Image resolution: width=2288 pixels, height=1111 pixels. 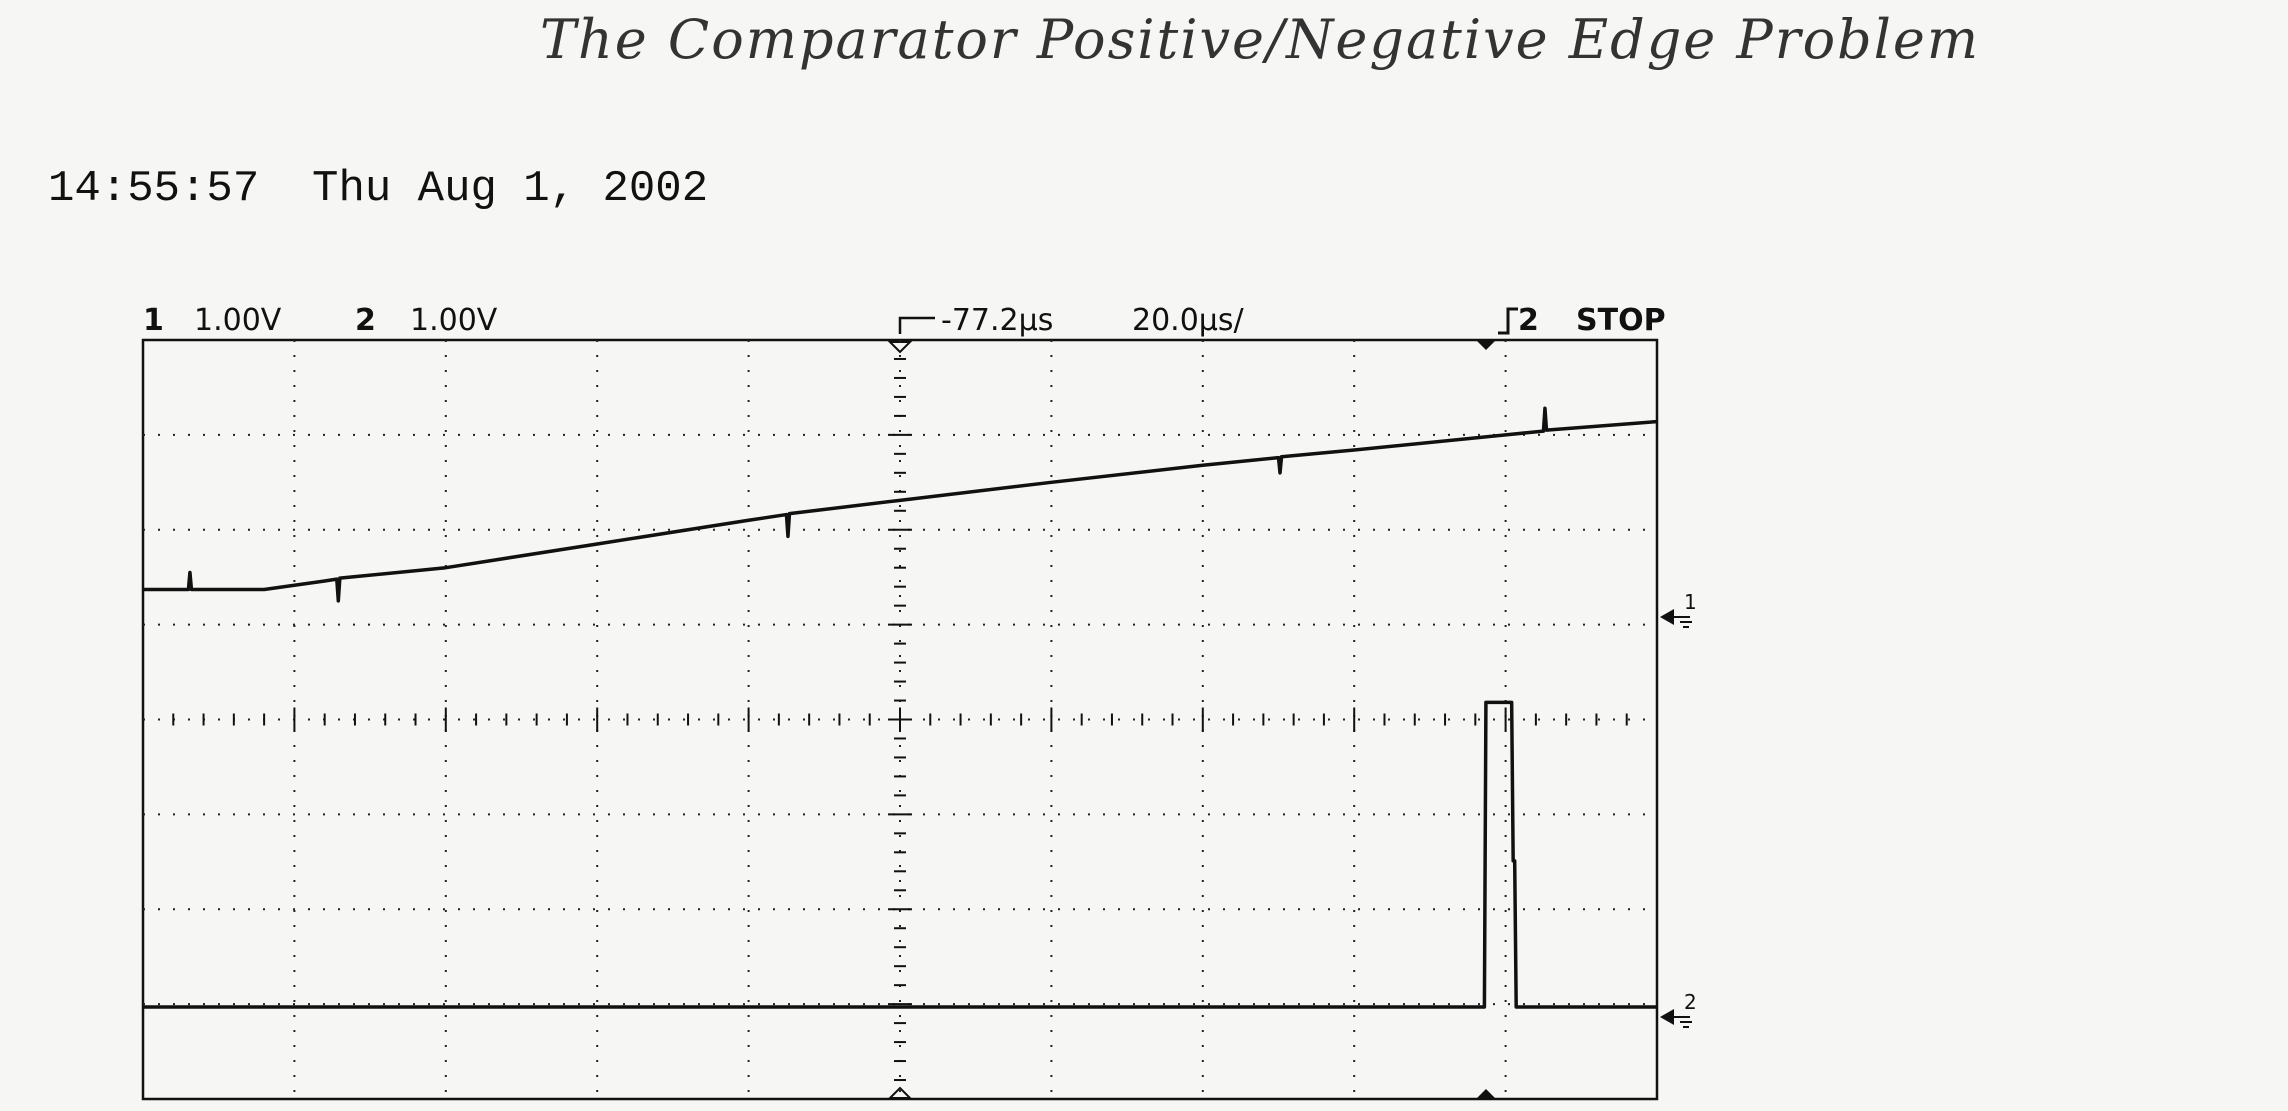 What do you see at coordinates (900, 504) in the screenshot?
I see `trace` at bounding box center [900, 504].